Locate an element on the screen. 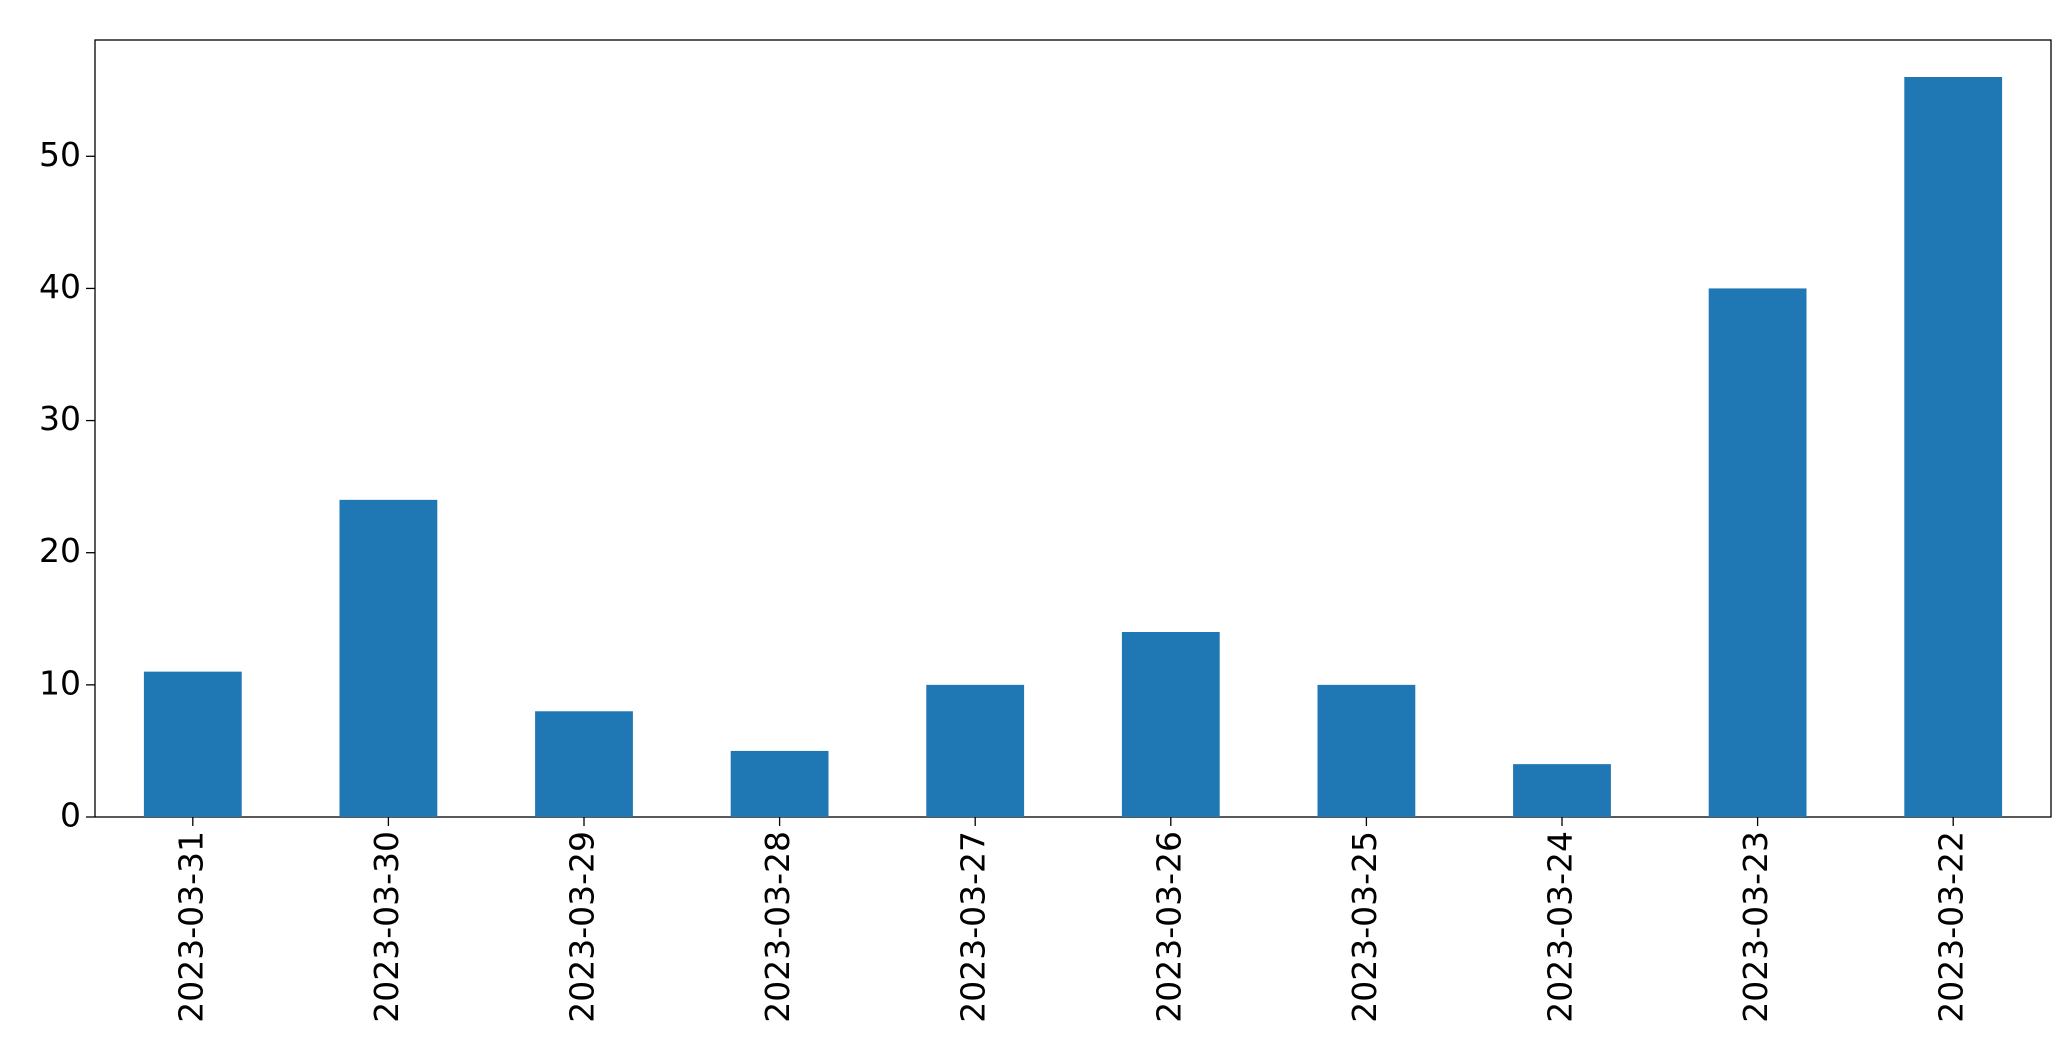  y-tick-label: 20 is located at coordinates (60, 550).